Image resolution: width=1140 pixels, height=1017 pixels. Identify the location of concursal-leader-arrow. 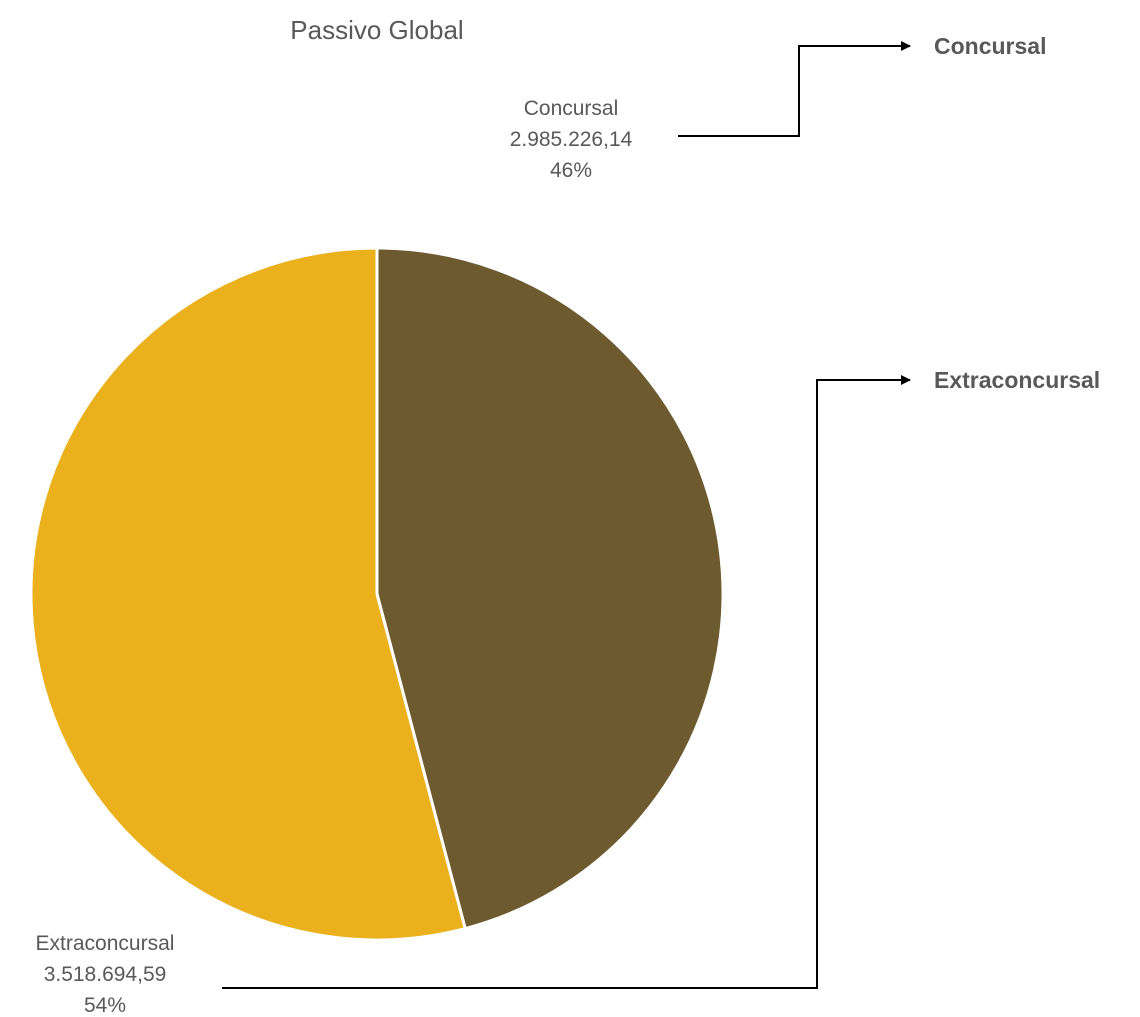
(794, 89).